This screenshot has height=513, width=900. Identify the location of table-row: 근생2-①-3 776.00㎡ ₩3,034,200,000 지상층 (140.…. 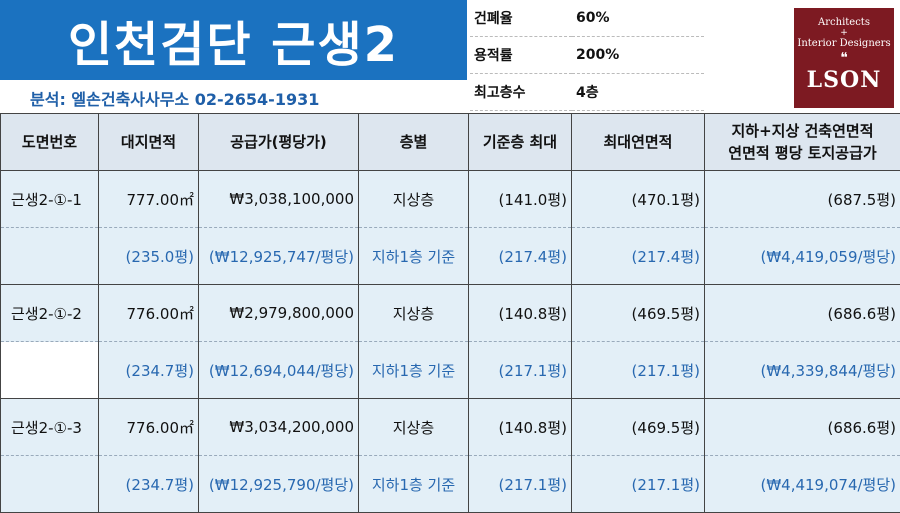
(450, 427).